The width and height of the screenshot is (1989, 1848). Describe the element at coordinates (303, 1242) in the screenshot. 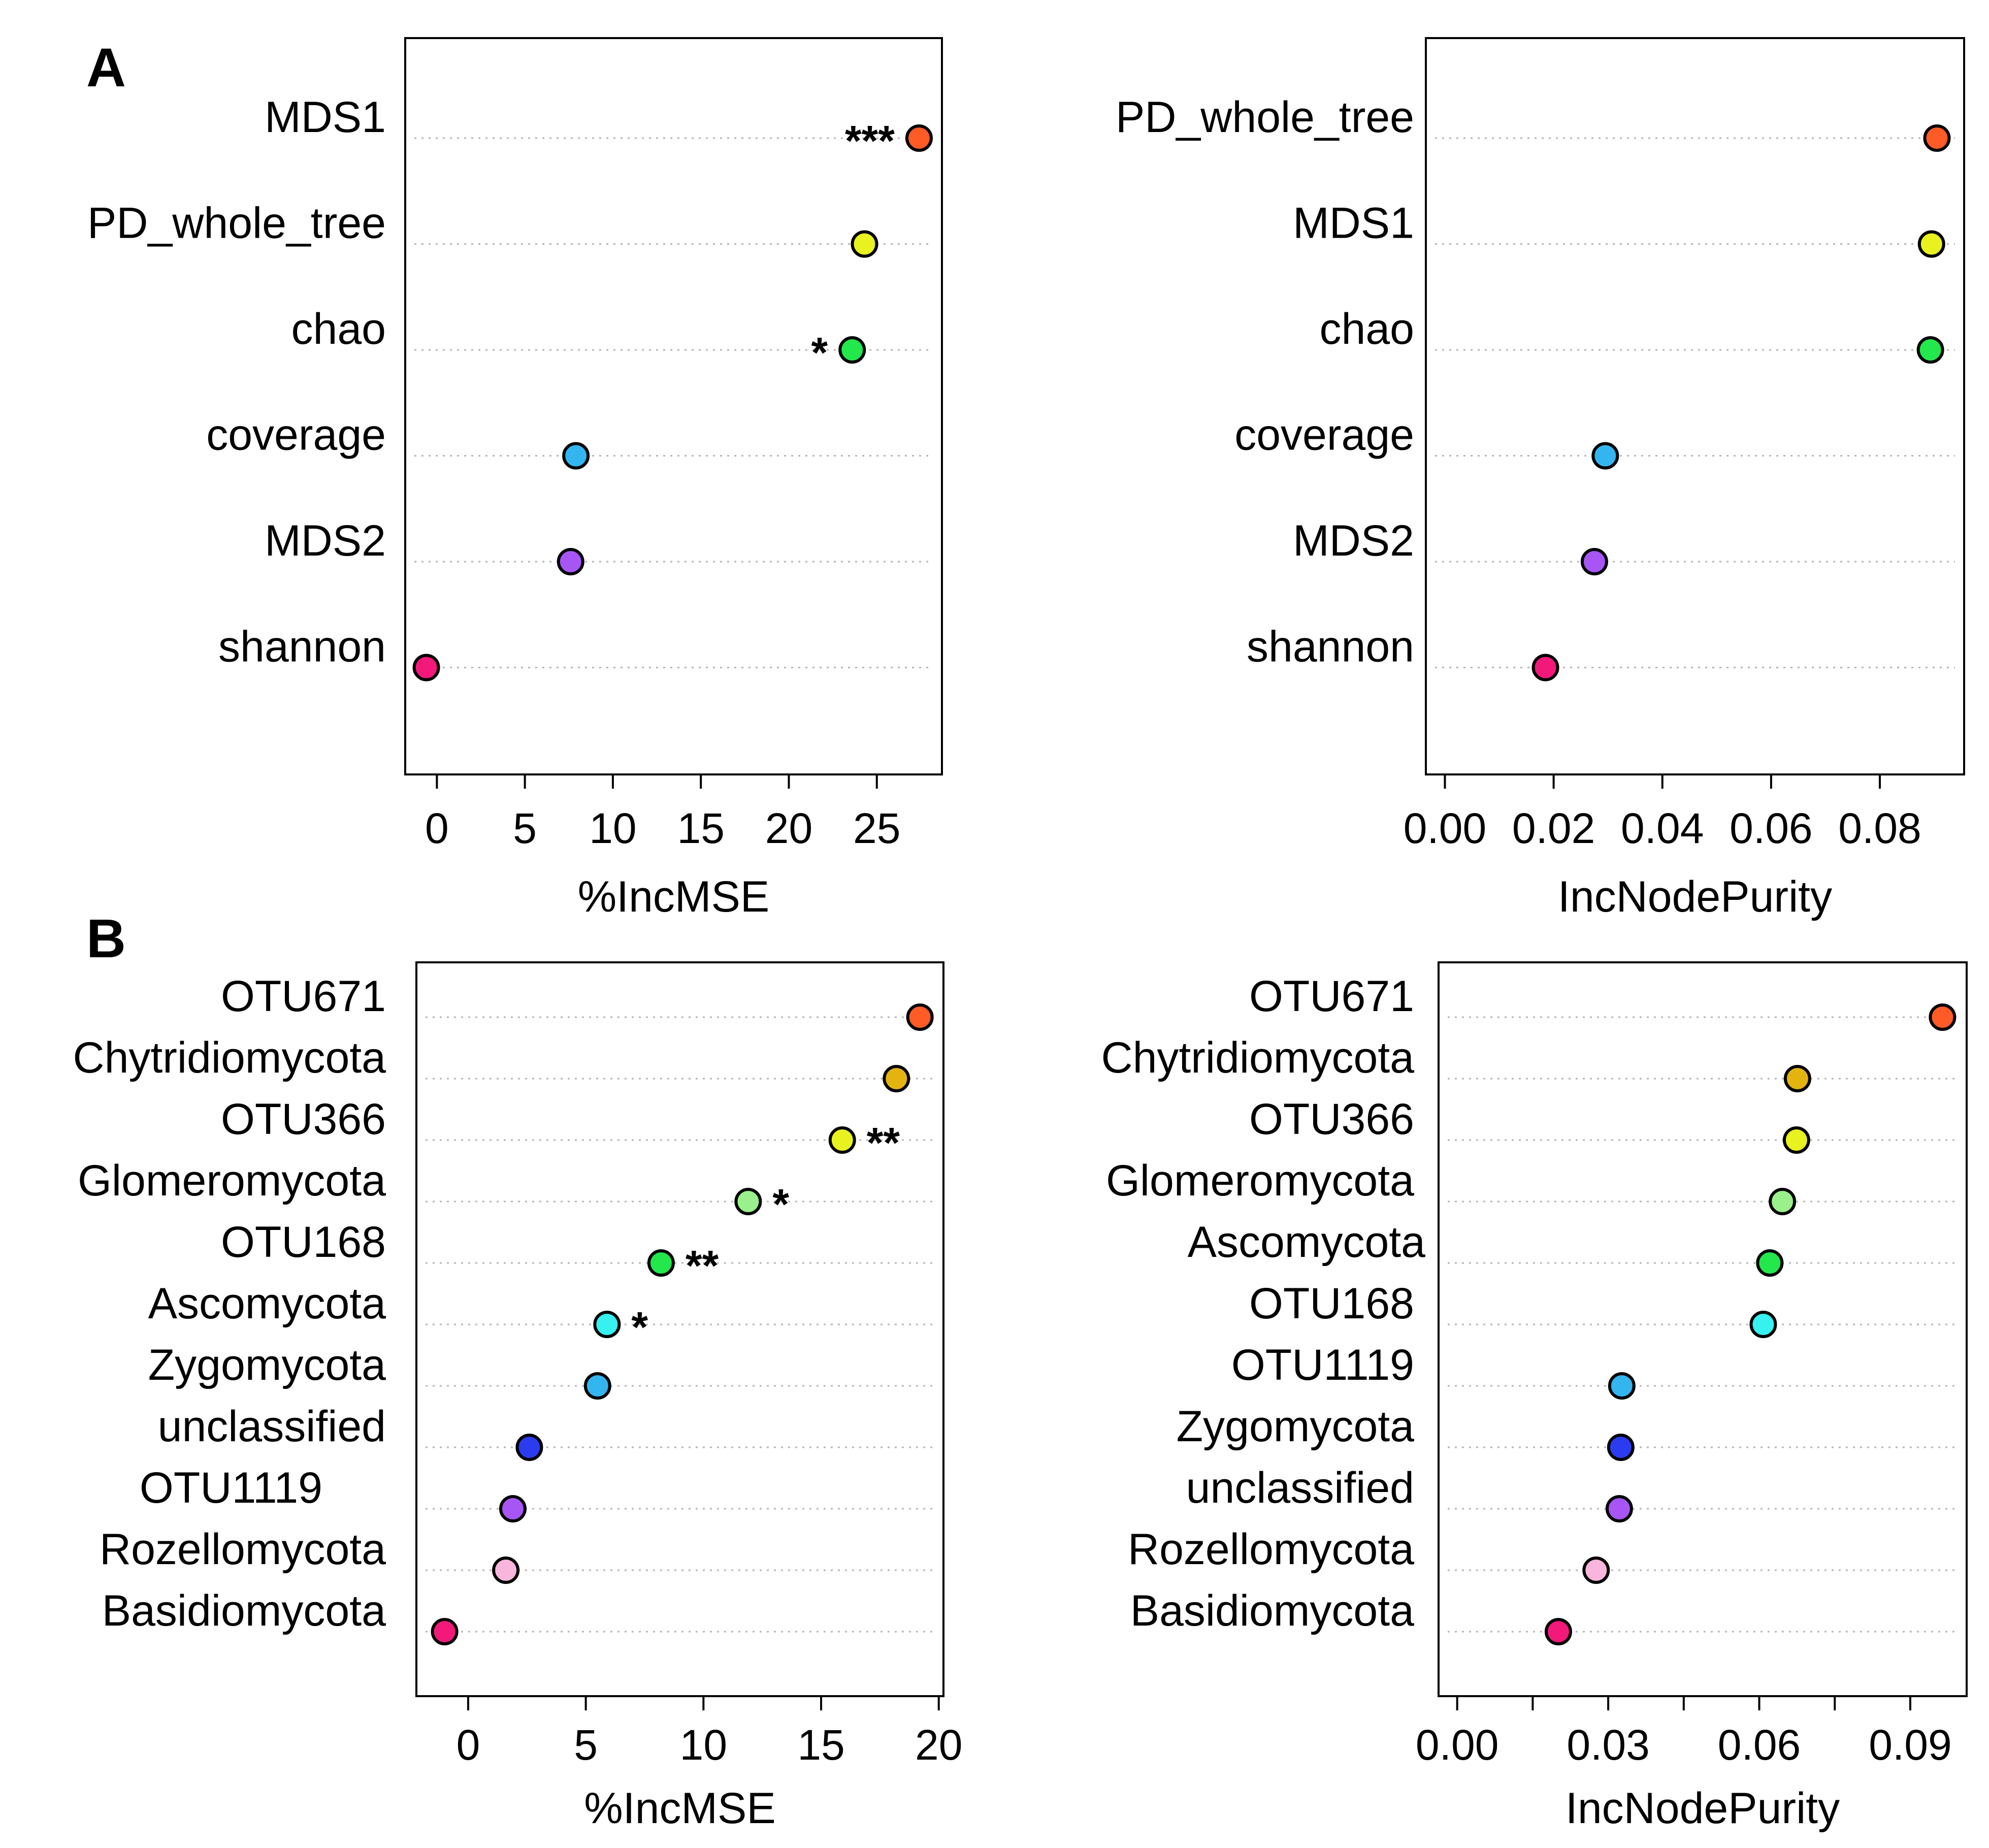

I see `category-label: OTU168` at that location.